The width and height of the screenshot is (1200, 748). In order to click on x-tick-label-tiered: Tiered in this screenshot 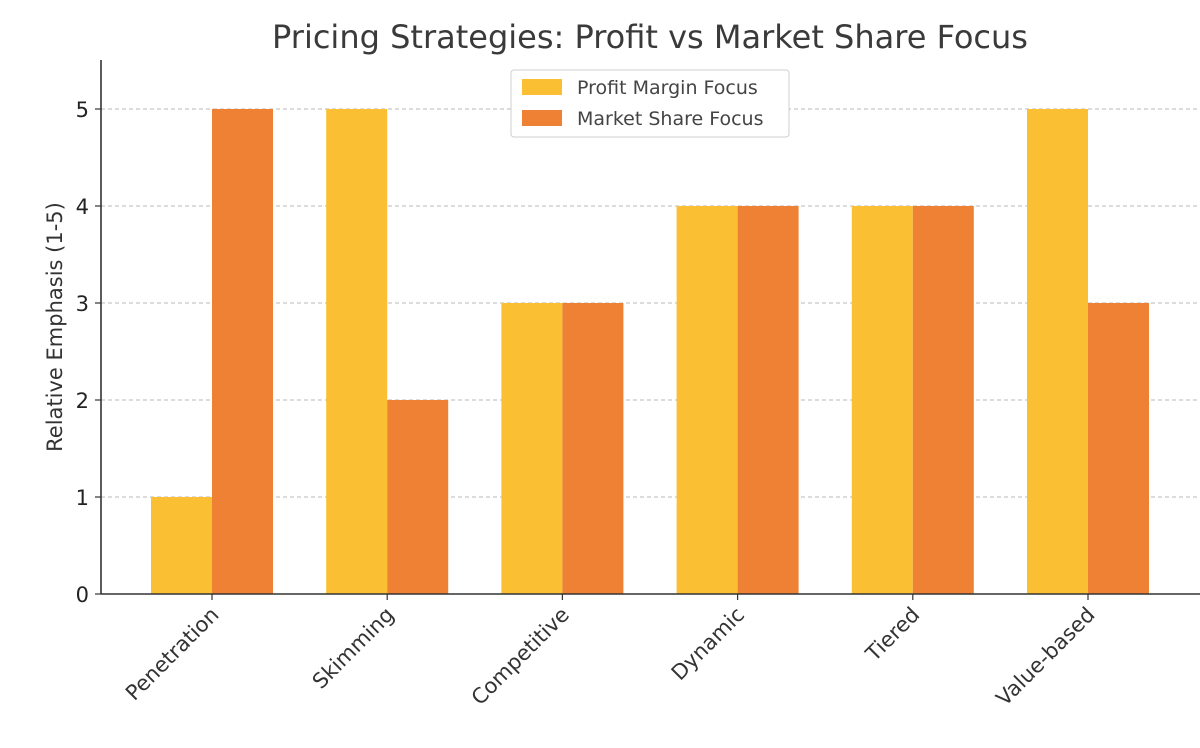, I will do `click(892, 635)`.